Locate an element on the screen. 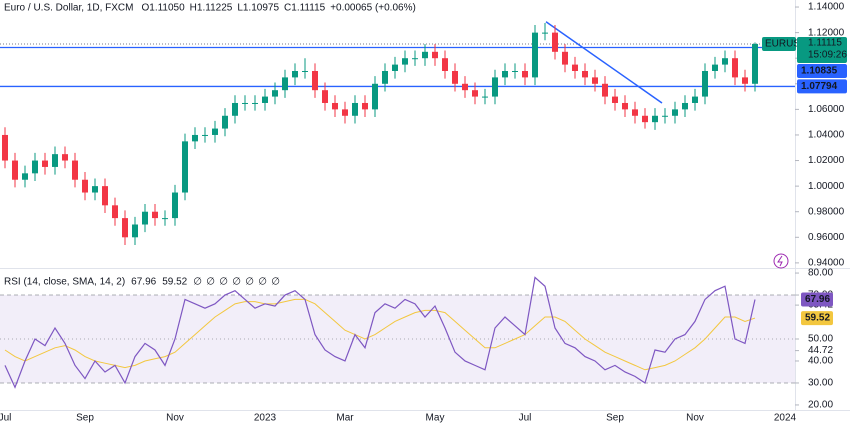  y-tick-label: 44.72 is located at coordinates (820, 350).